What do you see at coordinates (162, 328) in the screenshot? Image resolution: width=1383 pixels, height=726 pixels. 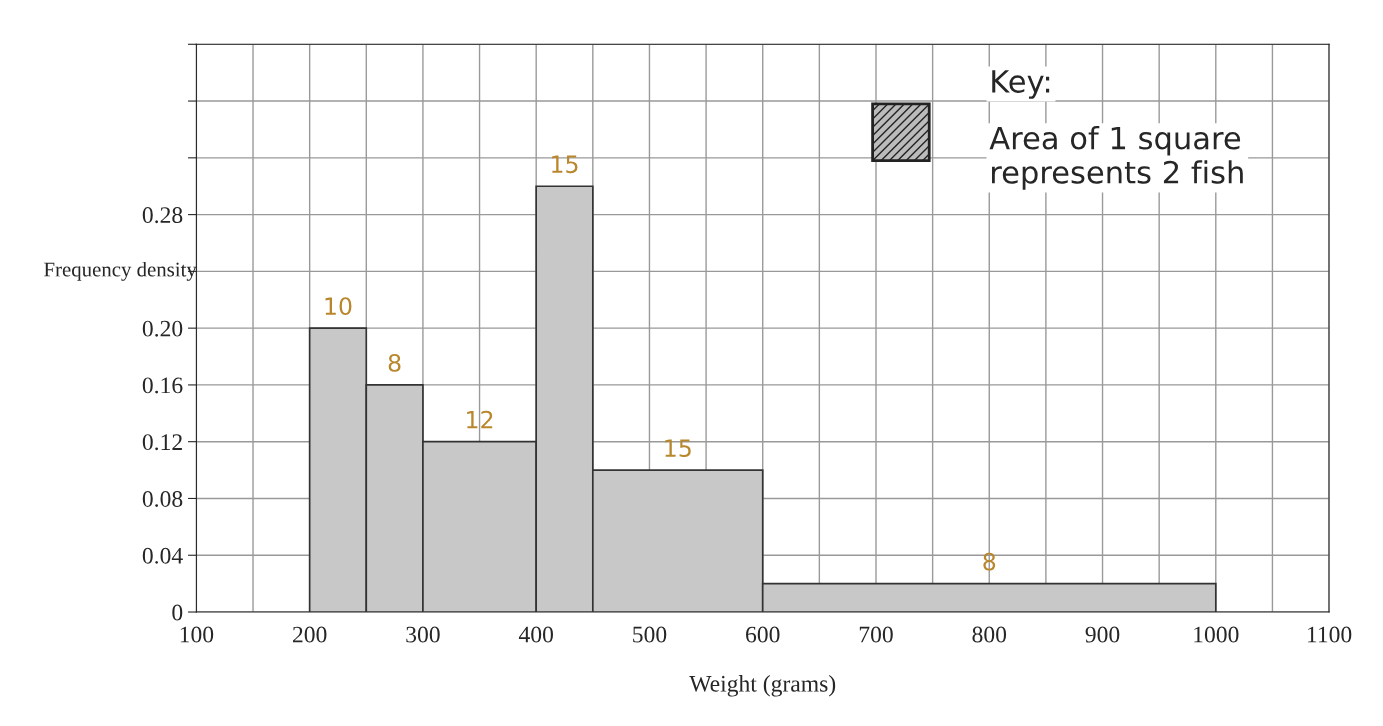 I see `y-tick-label: 0.20` at bounding box center [162, 328].